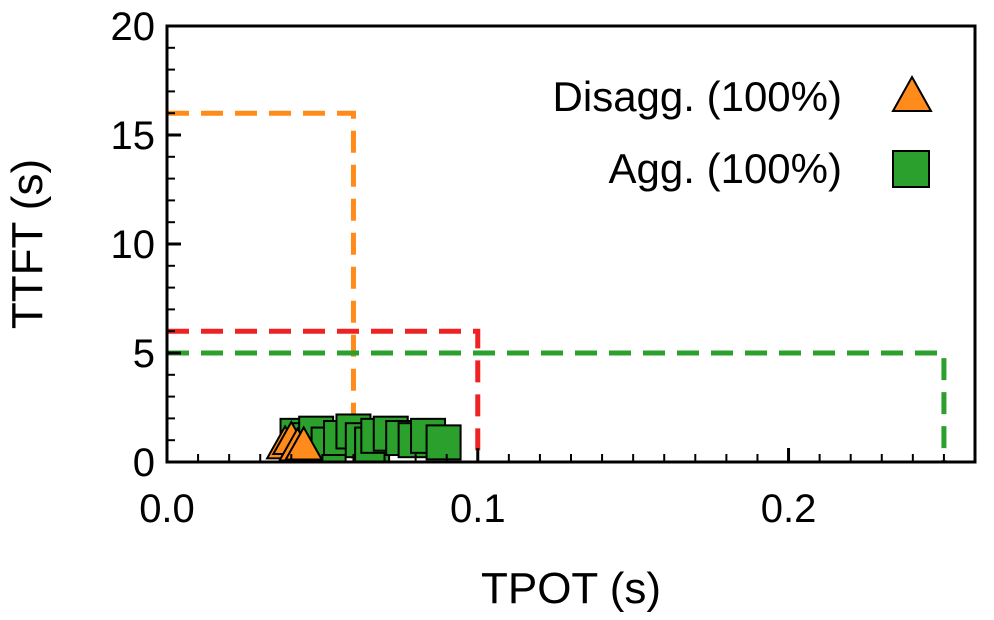 Image resolution: width=994 pixels, height=620 pixels. I want to click on x-axis-label: TPOT (s), so click(571, 588).